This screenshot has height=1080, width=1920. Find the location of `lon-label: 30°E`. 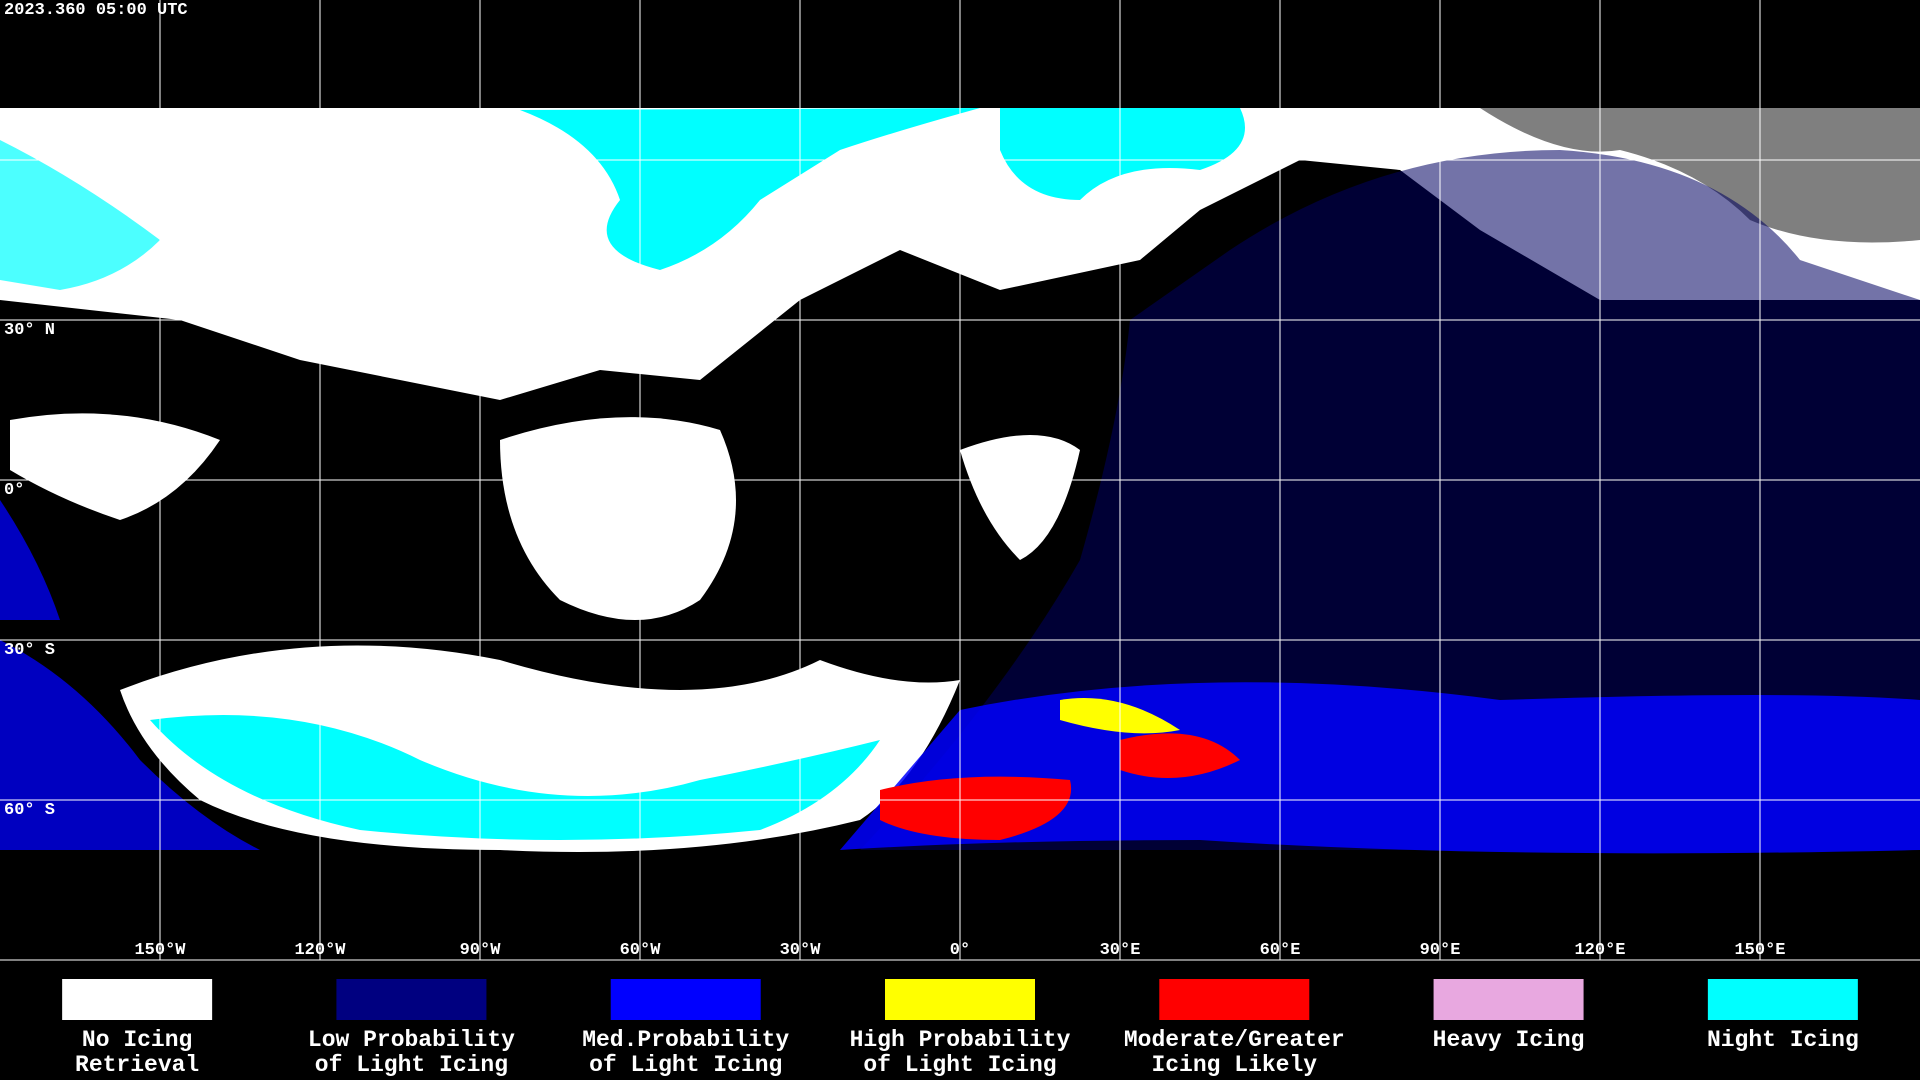

lon-label: 30°E is located at coordinates (1120, 950).